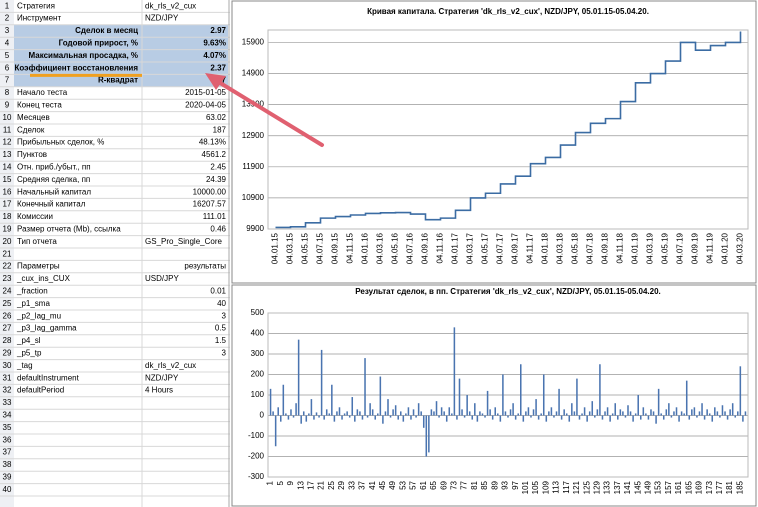  What do you see at coordinates (28, 340) in the screenshot?
I see `cell-label: _p4_sl` at bounding box center [28, 340].